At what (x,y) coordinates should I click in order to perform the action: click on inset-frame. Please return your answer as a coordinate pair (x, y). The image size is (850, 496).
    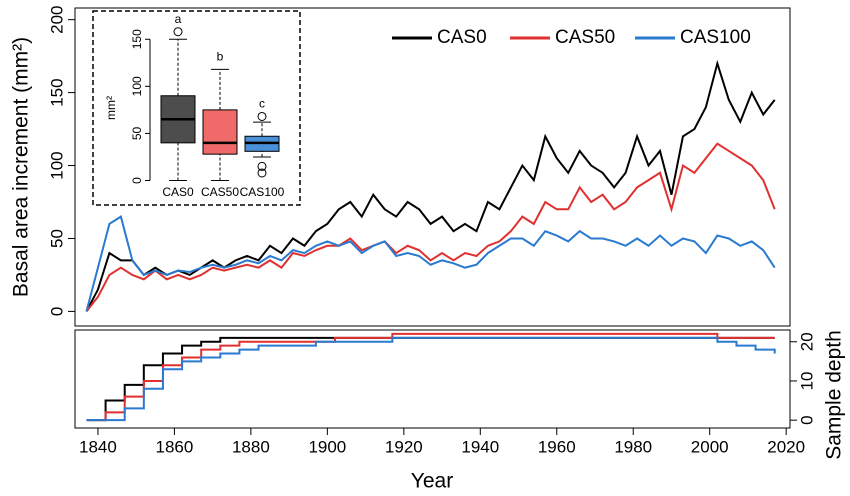
    Looking at the image, I should click on (196, 108).